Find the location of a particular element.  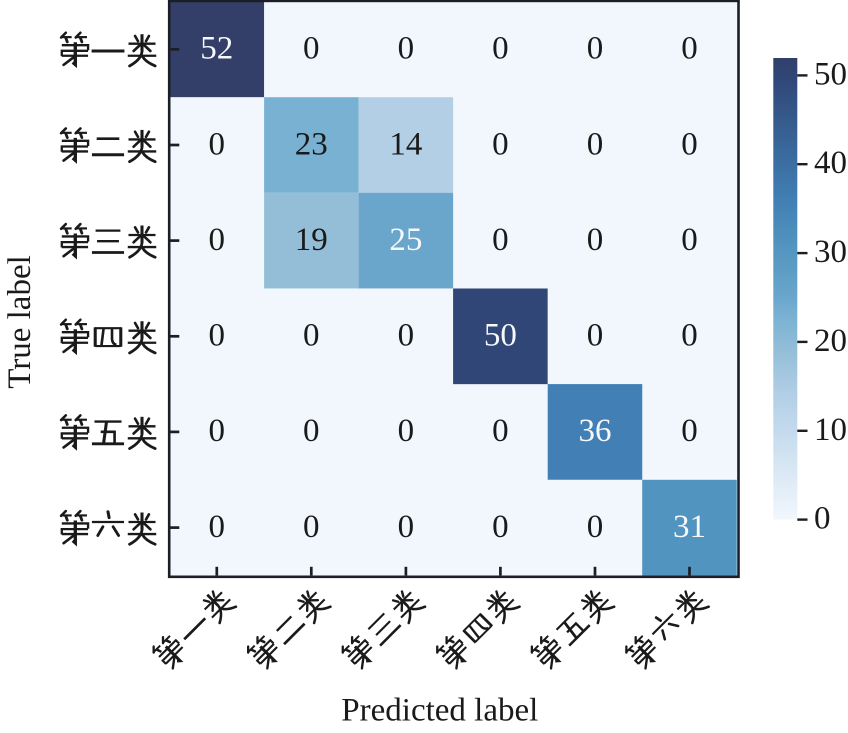

svg-text: 52 is located at coordinates (216, 49).